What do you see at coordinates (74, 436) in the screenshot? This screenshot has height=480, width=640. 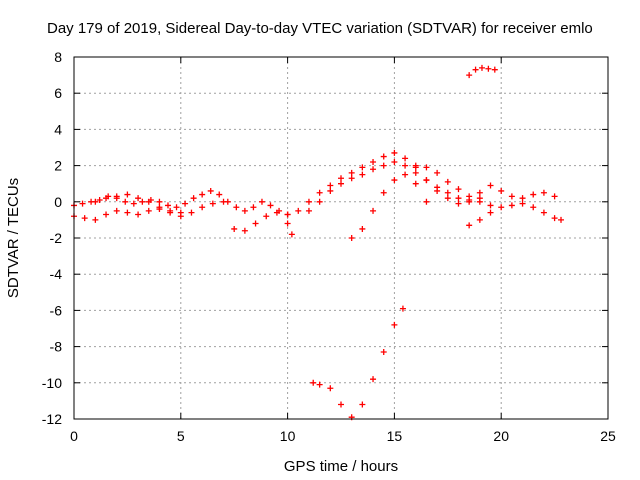 I see `x-tick-label: 0` at bounding box center [74, 436].